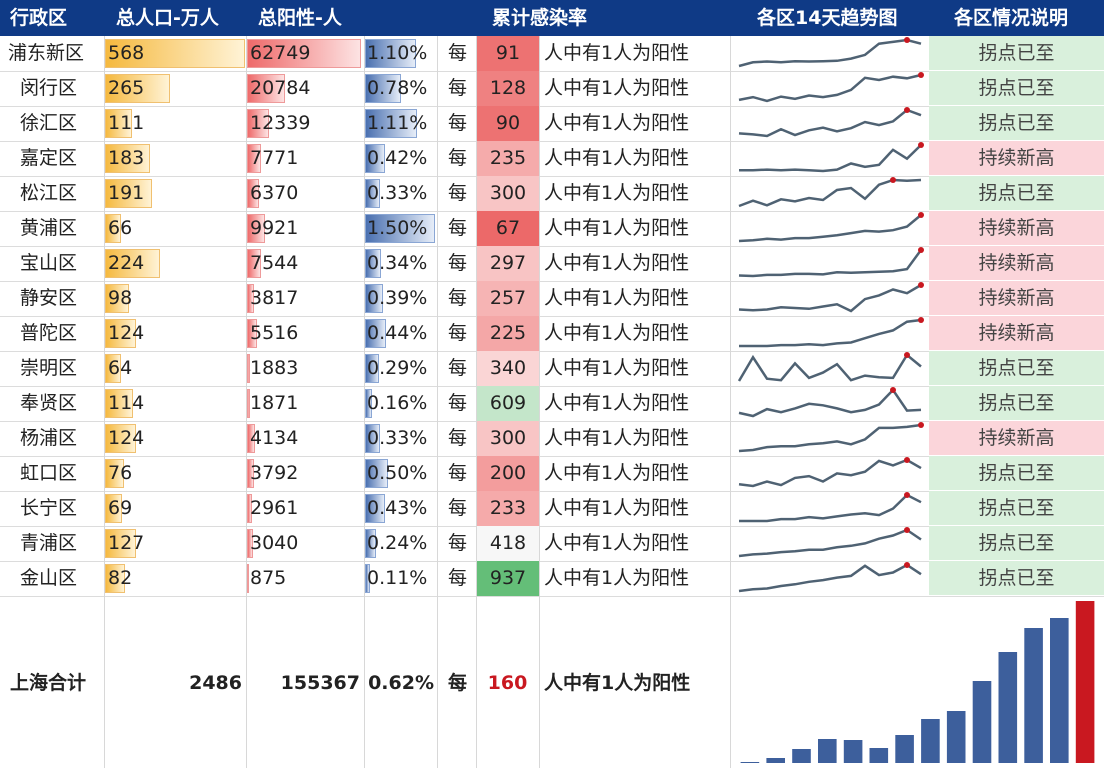  What do you see at coordinates (39, 18) in the screenshot?
I see `header-district: 行政区` at bounding box center [39, 18].